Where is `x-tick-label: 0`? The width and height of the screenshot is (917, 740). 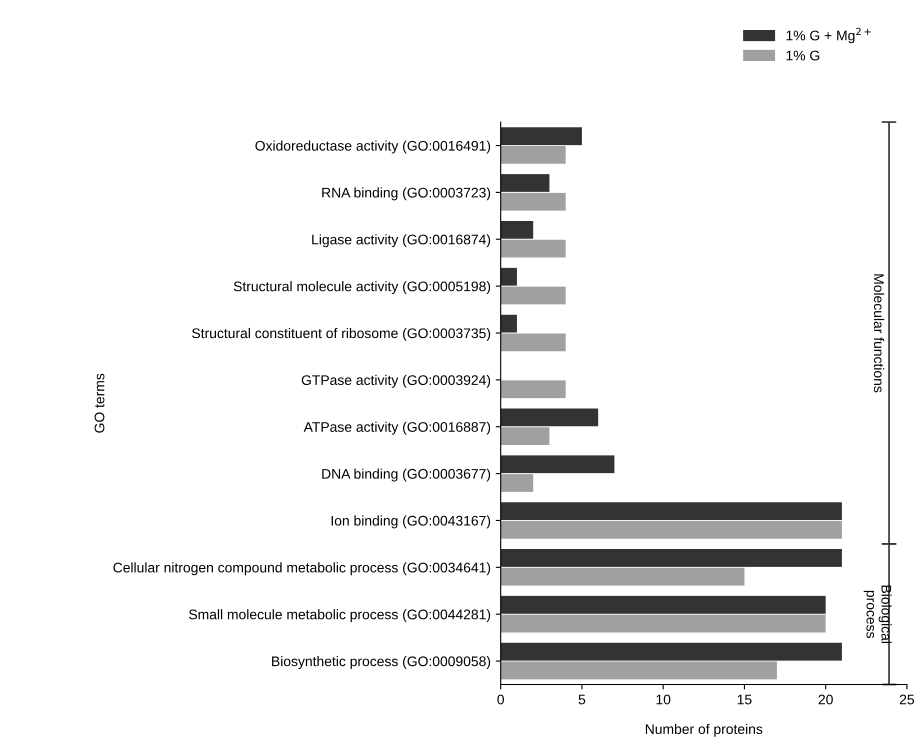
x-tick-label: 0 is located at coordinates (500, 699).